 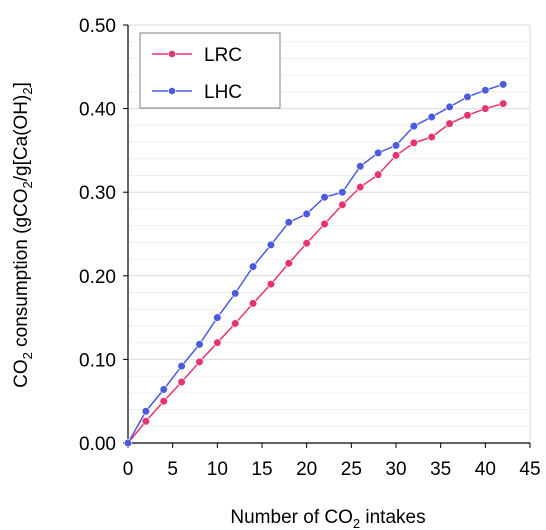 What do you see at coordinates (306, 469) in the screenshot?
I see `x-tick-label: 20` at bounding box center [306, 469].